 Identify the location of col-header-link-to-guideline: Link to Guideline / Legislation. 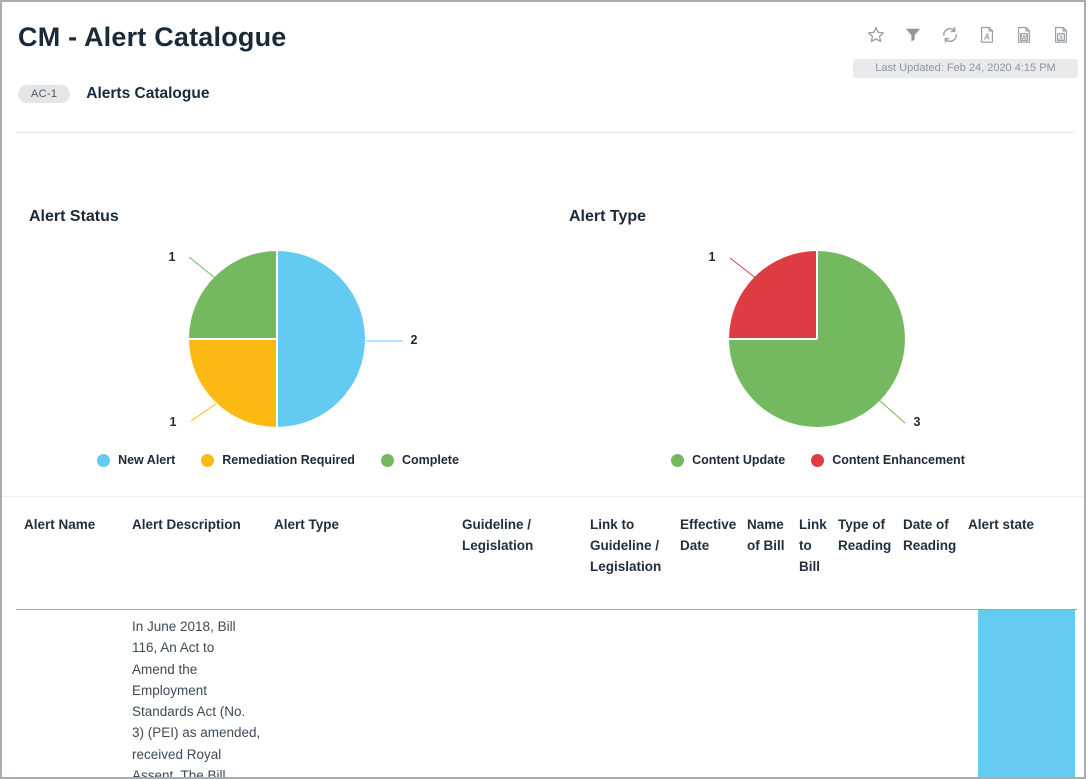
(626, 545).